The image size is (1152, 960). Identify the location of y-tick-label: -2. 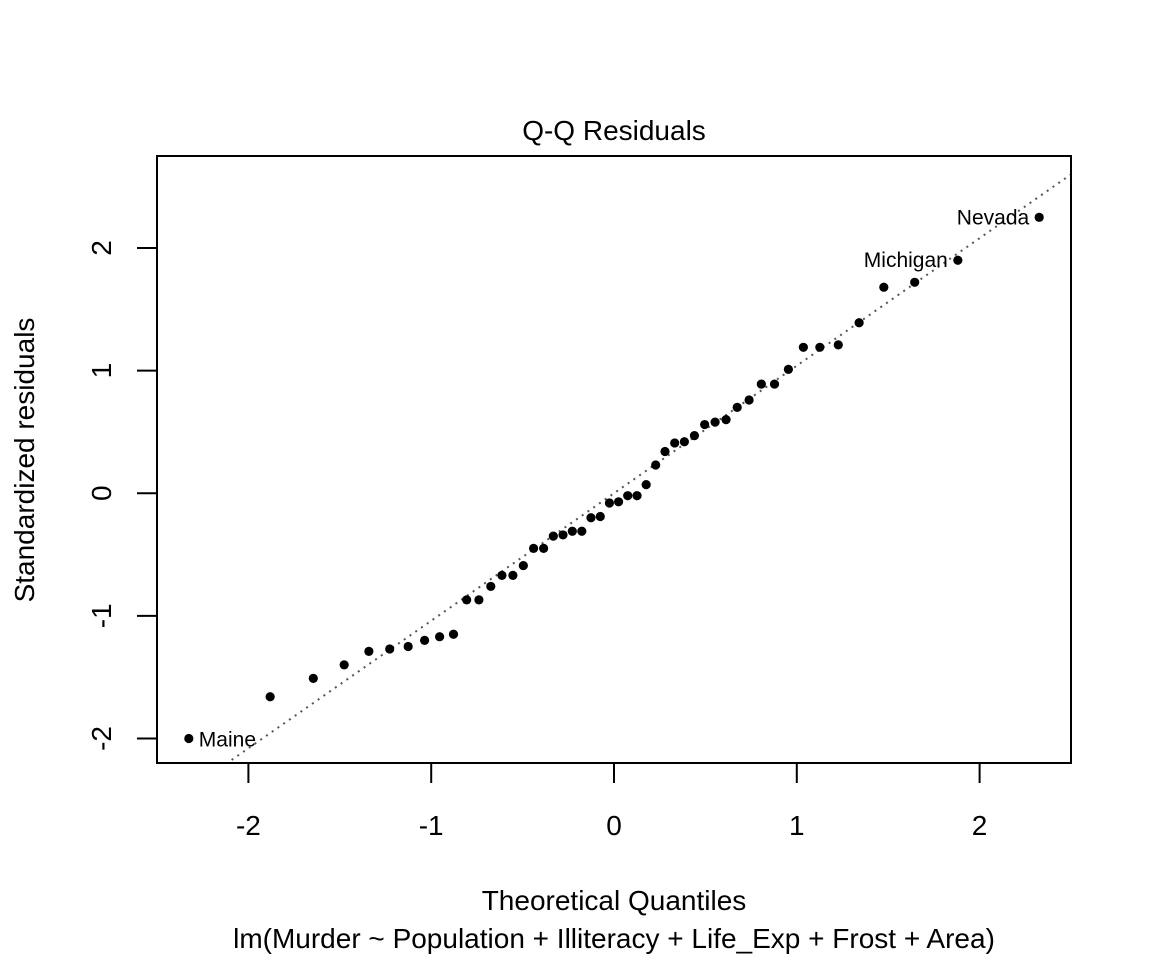
(101, 738).